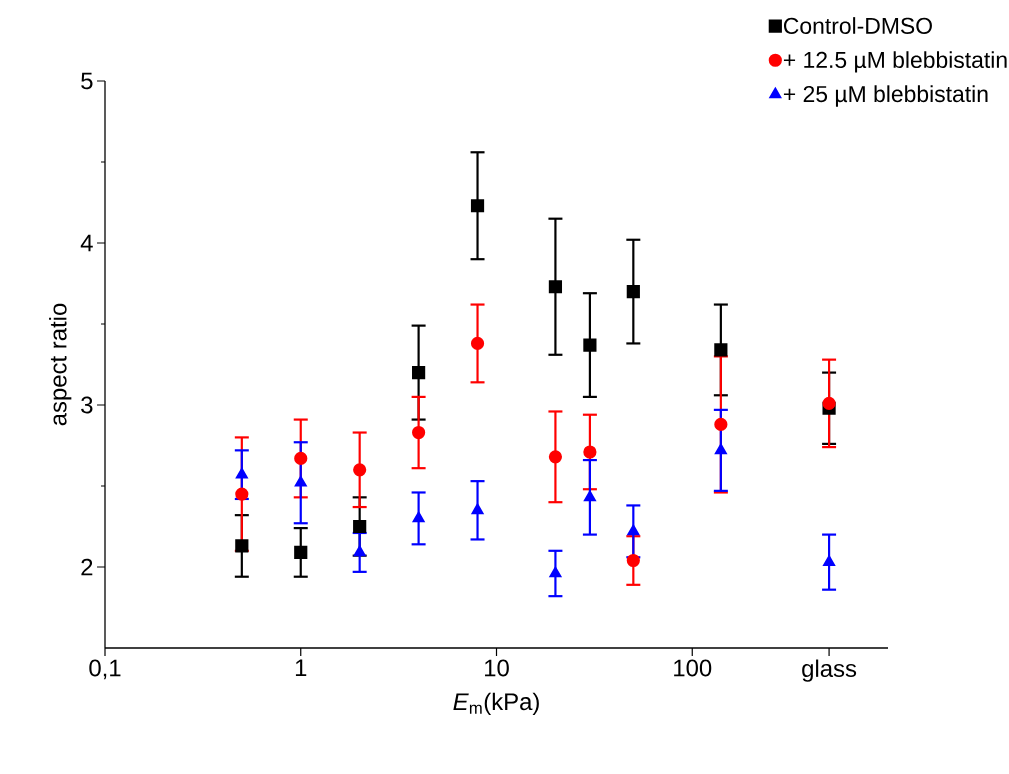 This screenshot has height=774, width=1009. What do you see at coordinates (496, 703) in the screenshot?
I see `x-axis-title: E$_{m}$(kPa)` at bounding box center [496, 703].